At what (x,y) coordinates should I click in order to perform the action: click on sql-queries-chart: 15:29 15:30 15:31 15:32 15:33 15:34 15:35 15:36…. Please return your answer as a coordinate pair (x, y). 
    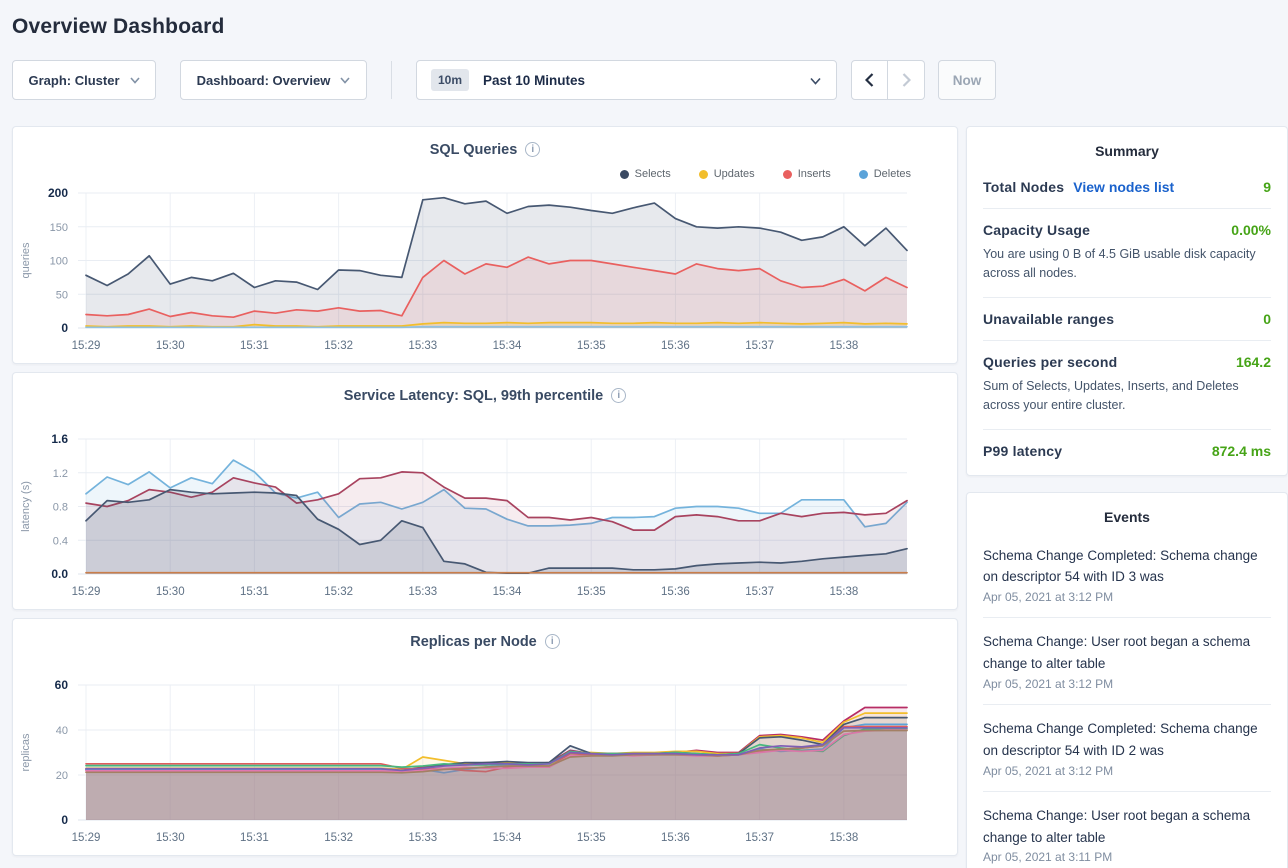
    Looking at the image, I should click on (485, 271).